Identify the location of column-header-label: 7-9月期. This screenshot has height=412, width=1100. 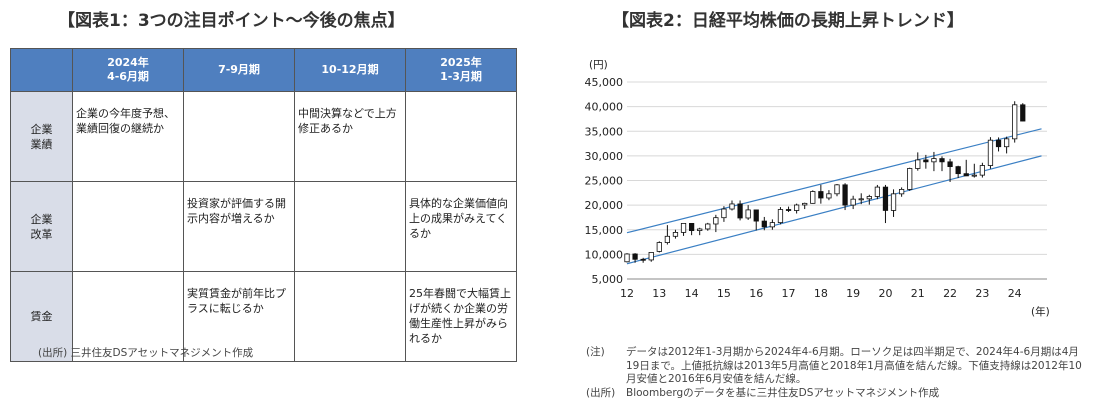
(239, 69).